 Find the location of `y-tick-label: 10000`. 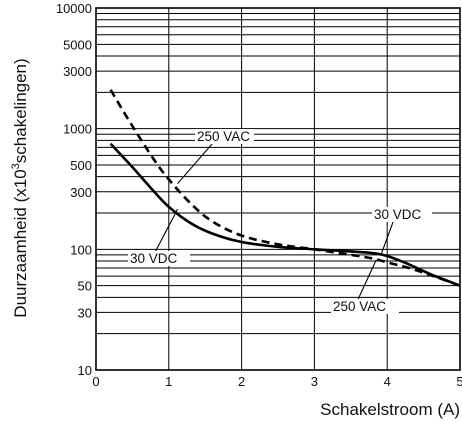

y-tick-label: 10000 is located at coordinates (74, 8).